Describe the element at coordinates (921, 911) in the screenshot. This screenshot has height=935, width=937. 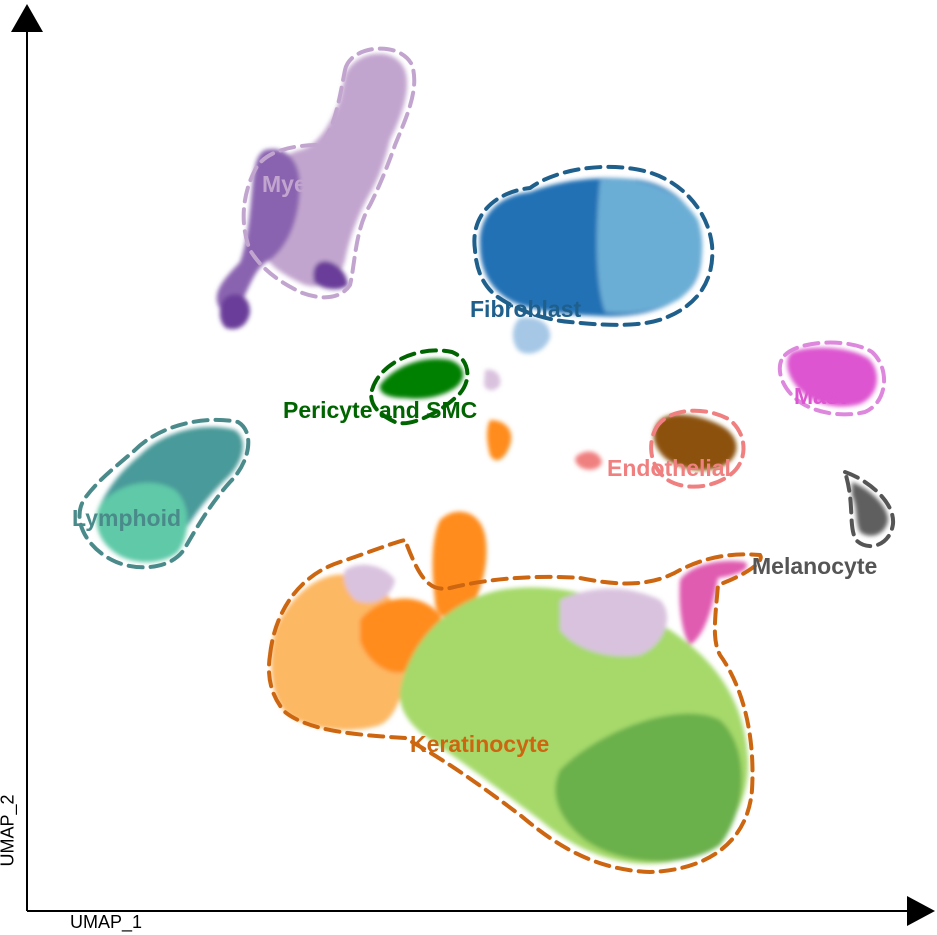
I see `x-axis-arrow` at that location.